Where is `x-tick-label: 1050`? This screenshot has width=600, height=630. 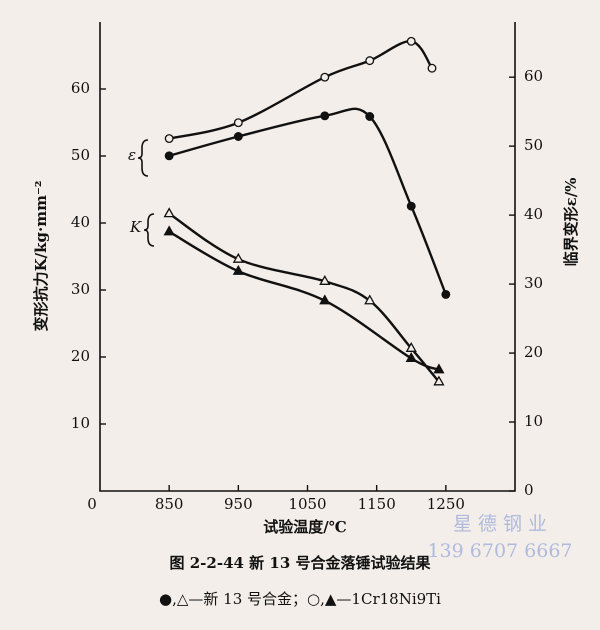 x-tick-label: 1050 is located at coordinates (307, 504).